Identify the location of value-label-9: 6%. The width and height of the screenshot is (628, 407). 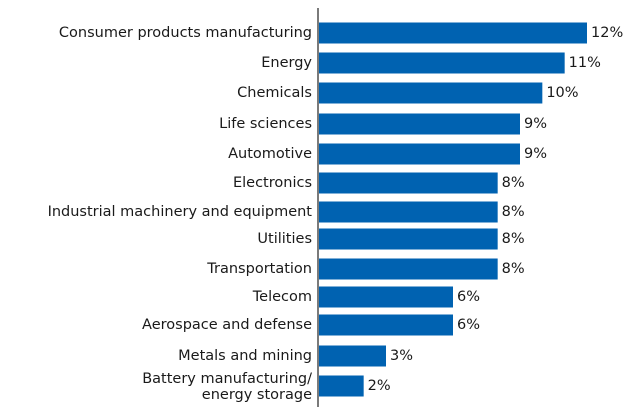
(468, 297).